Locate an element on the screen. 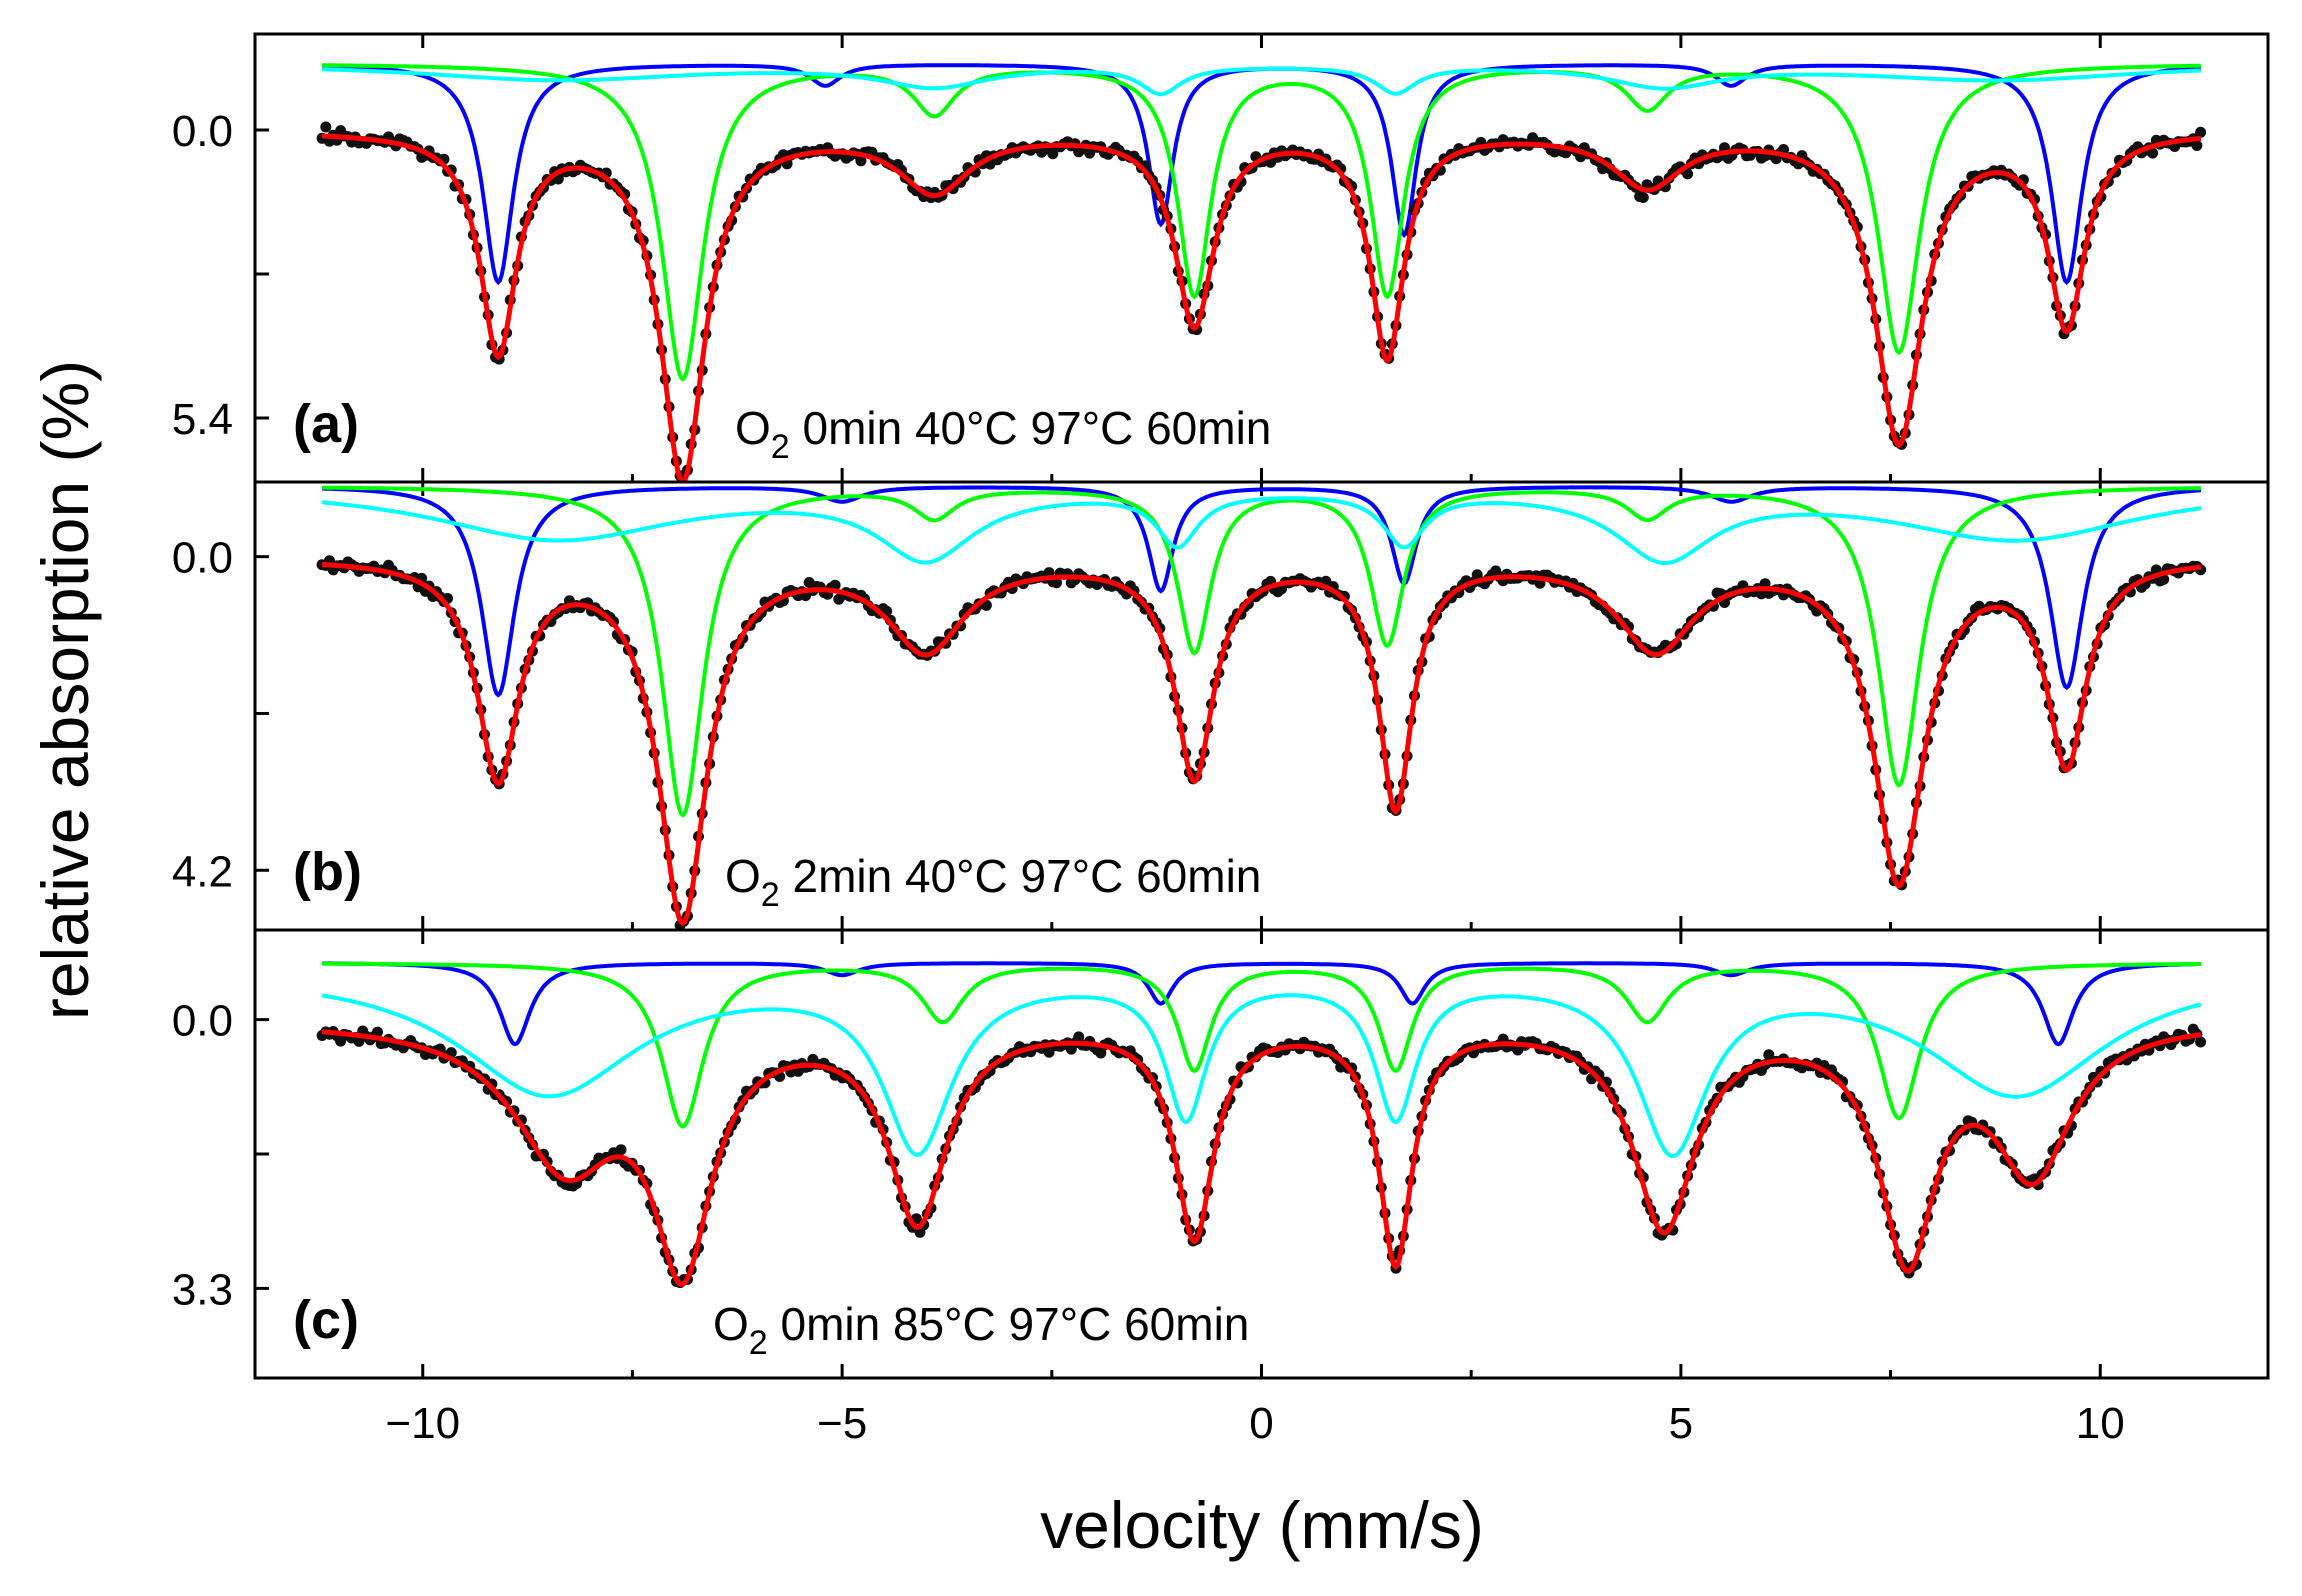 The image size is (2302, 1596). panel-c-fit-curve is located at coordinates (1261, 1158).